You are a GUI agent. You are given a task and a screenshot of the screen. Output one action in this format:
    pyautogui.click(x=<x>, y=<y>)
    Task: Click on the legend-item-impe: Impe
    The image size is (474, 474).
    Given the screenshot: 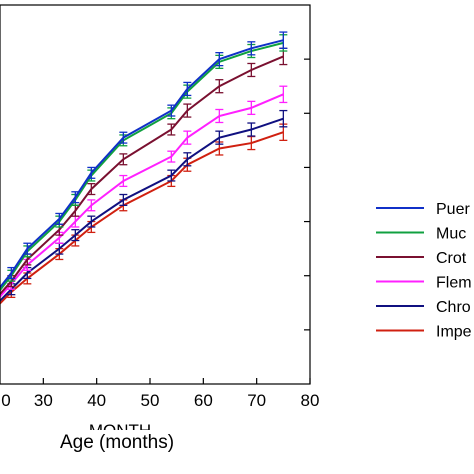 What is the action you would take?
    pyautogui.click(x=424, y=332)
    